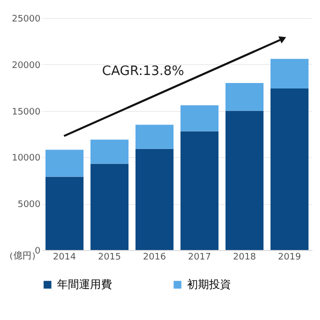  Describe the element at coordinates (154, 257) in the screenshot. I see `x-tick-label: 2016` at that location.